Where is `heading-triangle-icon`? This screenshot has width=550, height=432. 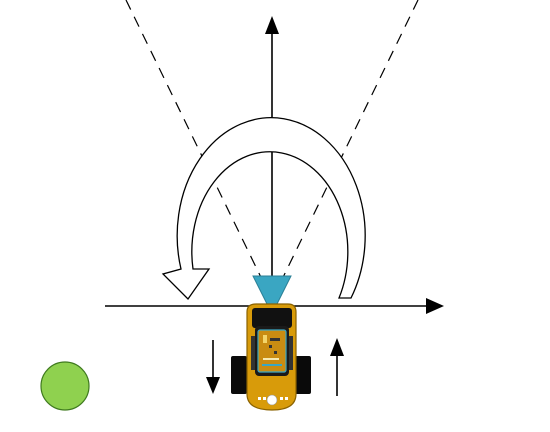
heading-triangle-icon is located at coordinates (272, 295).